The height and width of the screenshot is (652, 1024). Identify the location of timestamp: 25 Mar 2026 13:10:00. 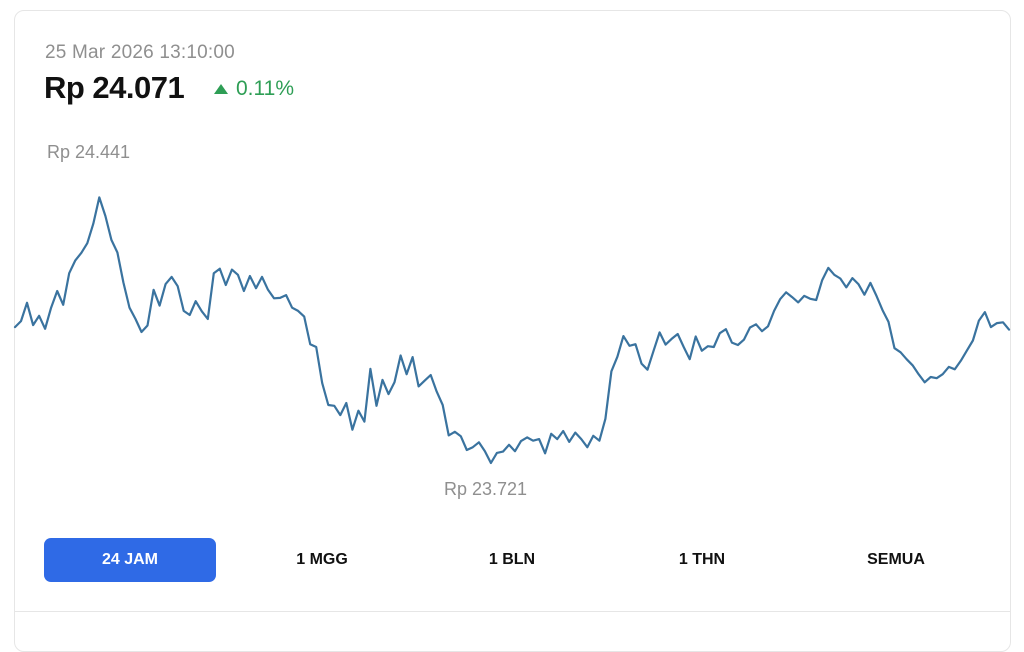
(140, 52).